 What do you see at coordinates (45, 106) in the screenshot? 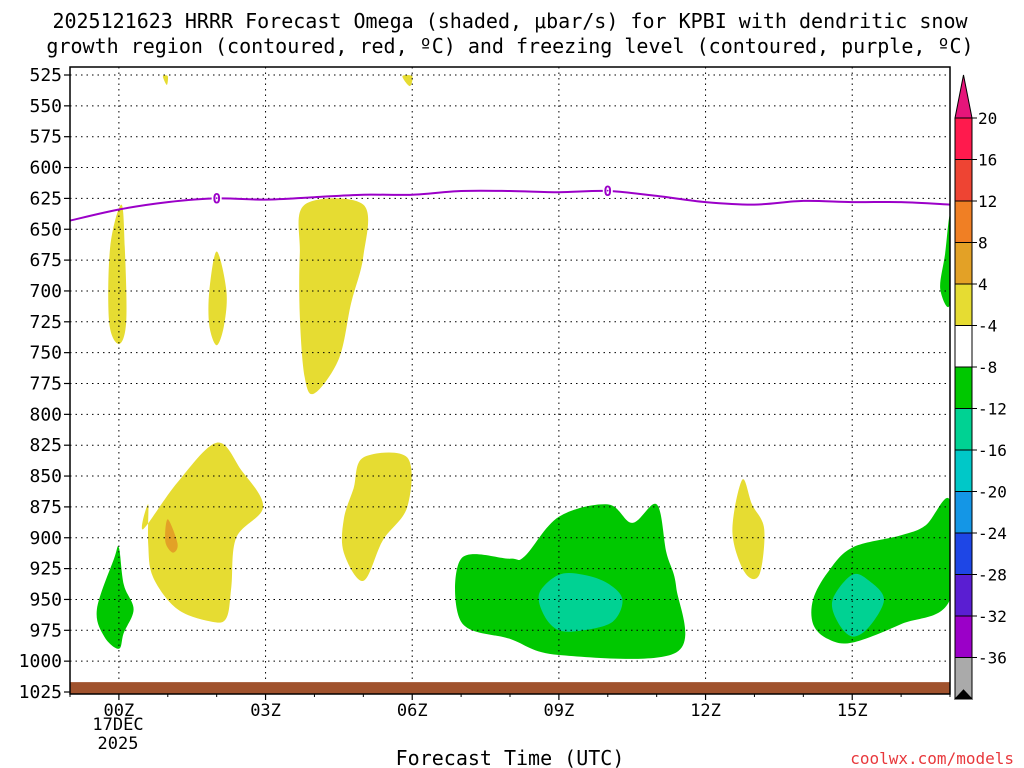
I see `y-tick-label-550: 550` at bounding box center [45, 106].